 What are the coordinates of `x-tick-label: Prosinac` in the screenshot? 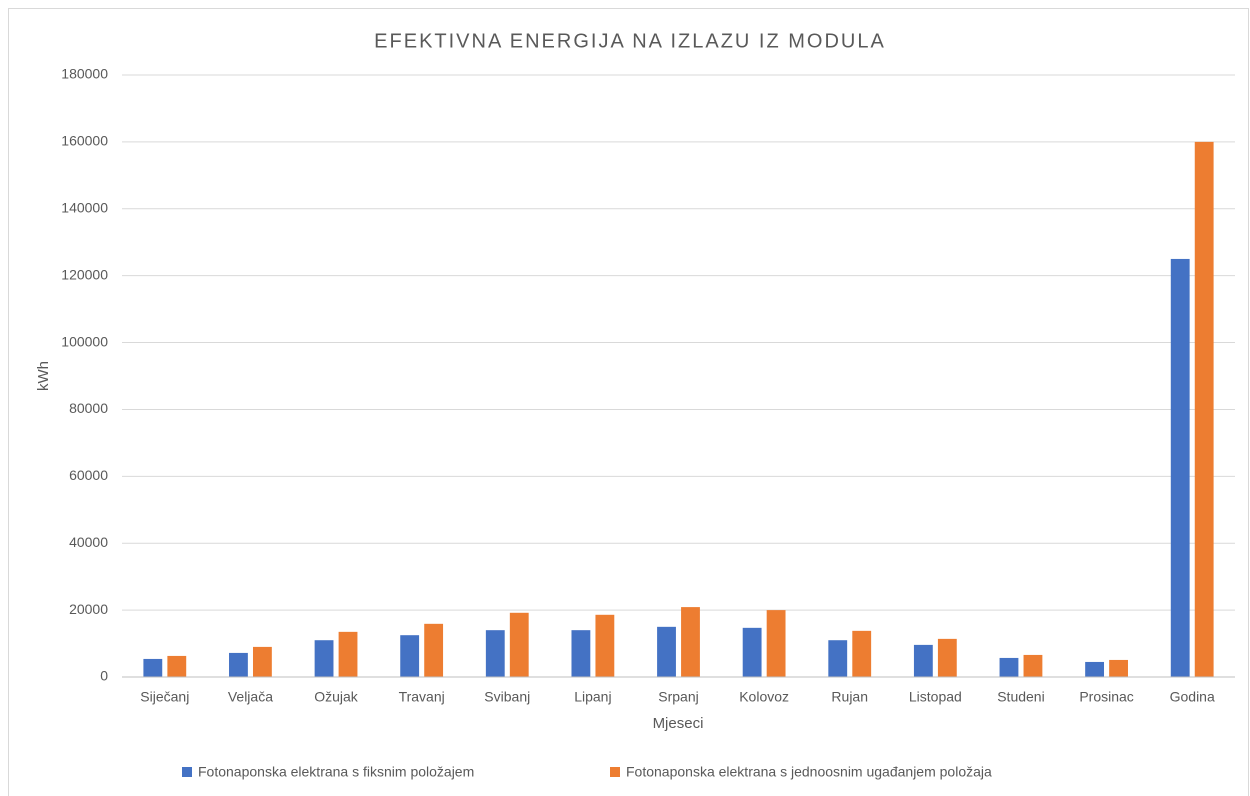 It's located at (1106, 697).